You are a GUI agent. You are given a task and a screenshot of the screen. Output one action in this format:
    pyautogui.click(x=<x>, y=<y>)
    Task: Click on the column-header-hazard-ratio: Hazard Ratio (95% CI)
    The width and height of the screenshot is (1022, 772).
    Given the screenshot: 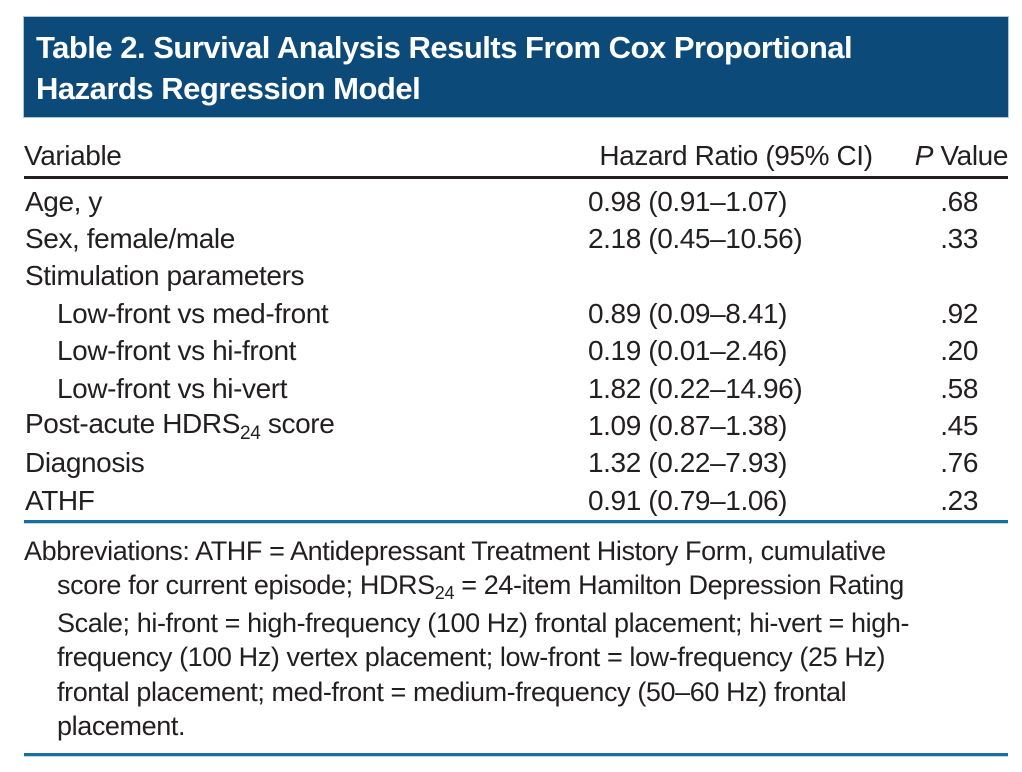 What is the action you would take?
    pyautogui.click(x=736, y=155)
    